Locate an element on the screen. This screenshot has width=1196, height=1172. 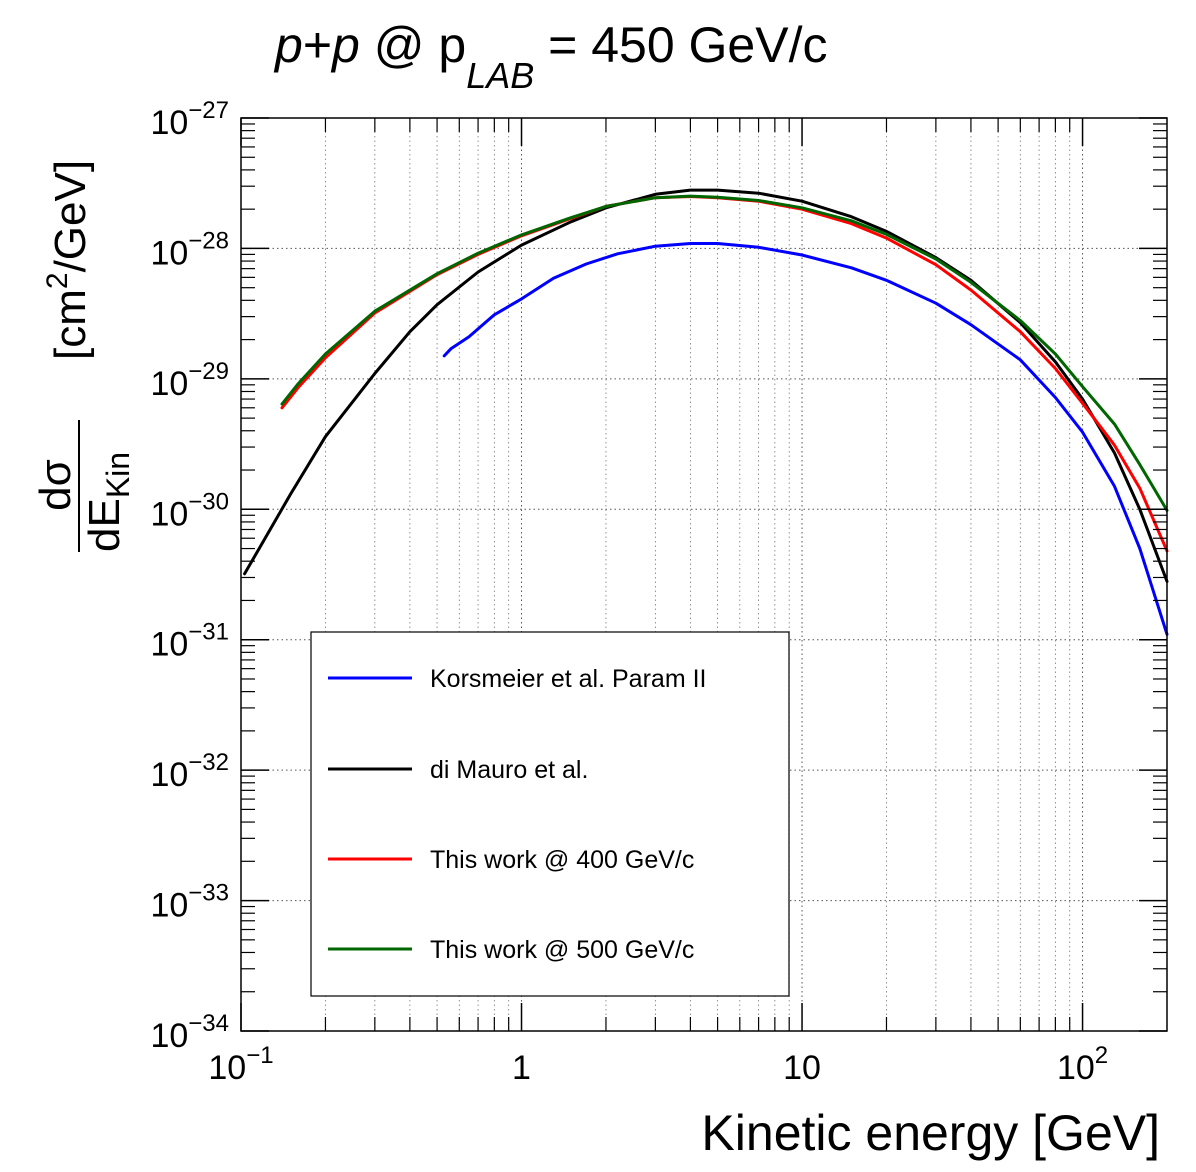
legend-label-4: This work @ 500 GeV/c is located at coordinates (562, 950).